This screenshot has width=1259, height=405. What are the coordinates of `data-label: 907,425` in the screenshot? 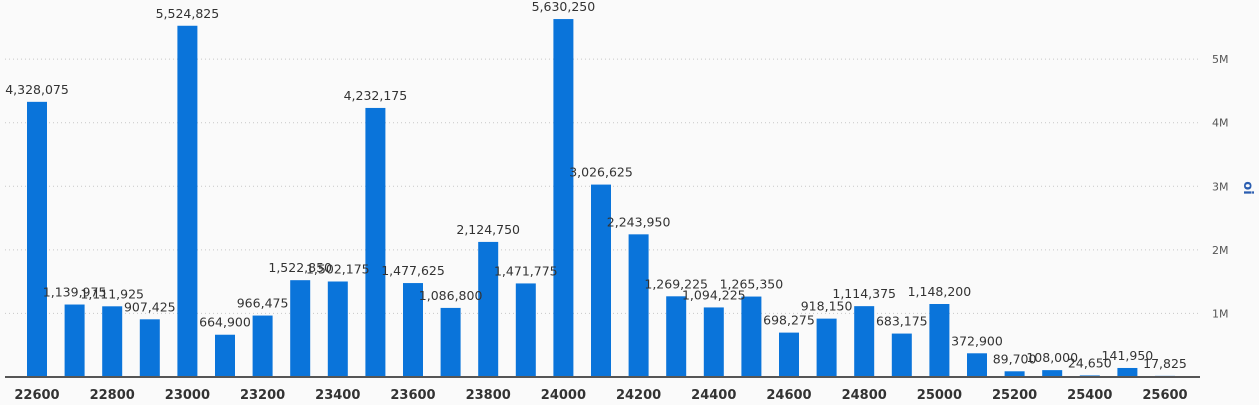 It's located at (150, 306).